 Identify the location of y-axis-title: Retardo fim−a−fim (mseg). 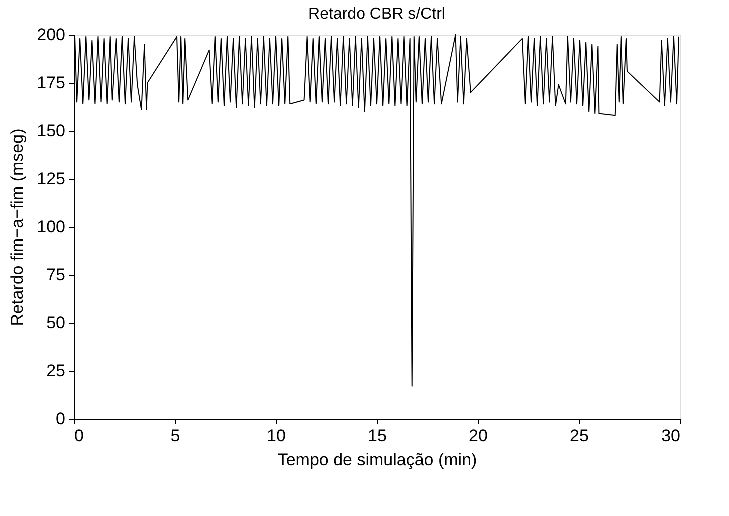
(18, 227).